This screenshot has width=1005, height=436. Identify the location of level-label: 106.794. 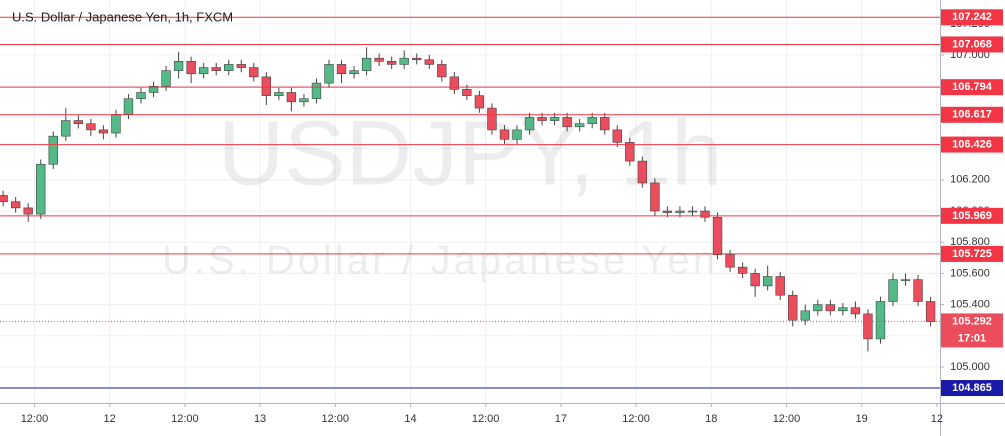
(972, 87).